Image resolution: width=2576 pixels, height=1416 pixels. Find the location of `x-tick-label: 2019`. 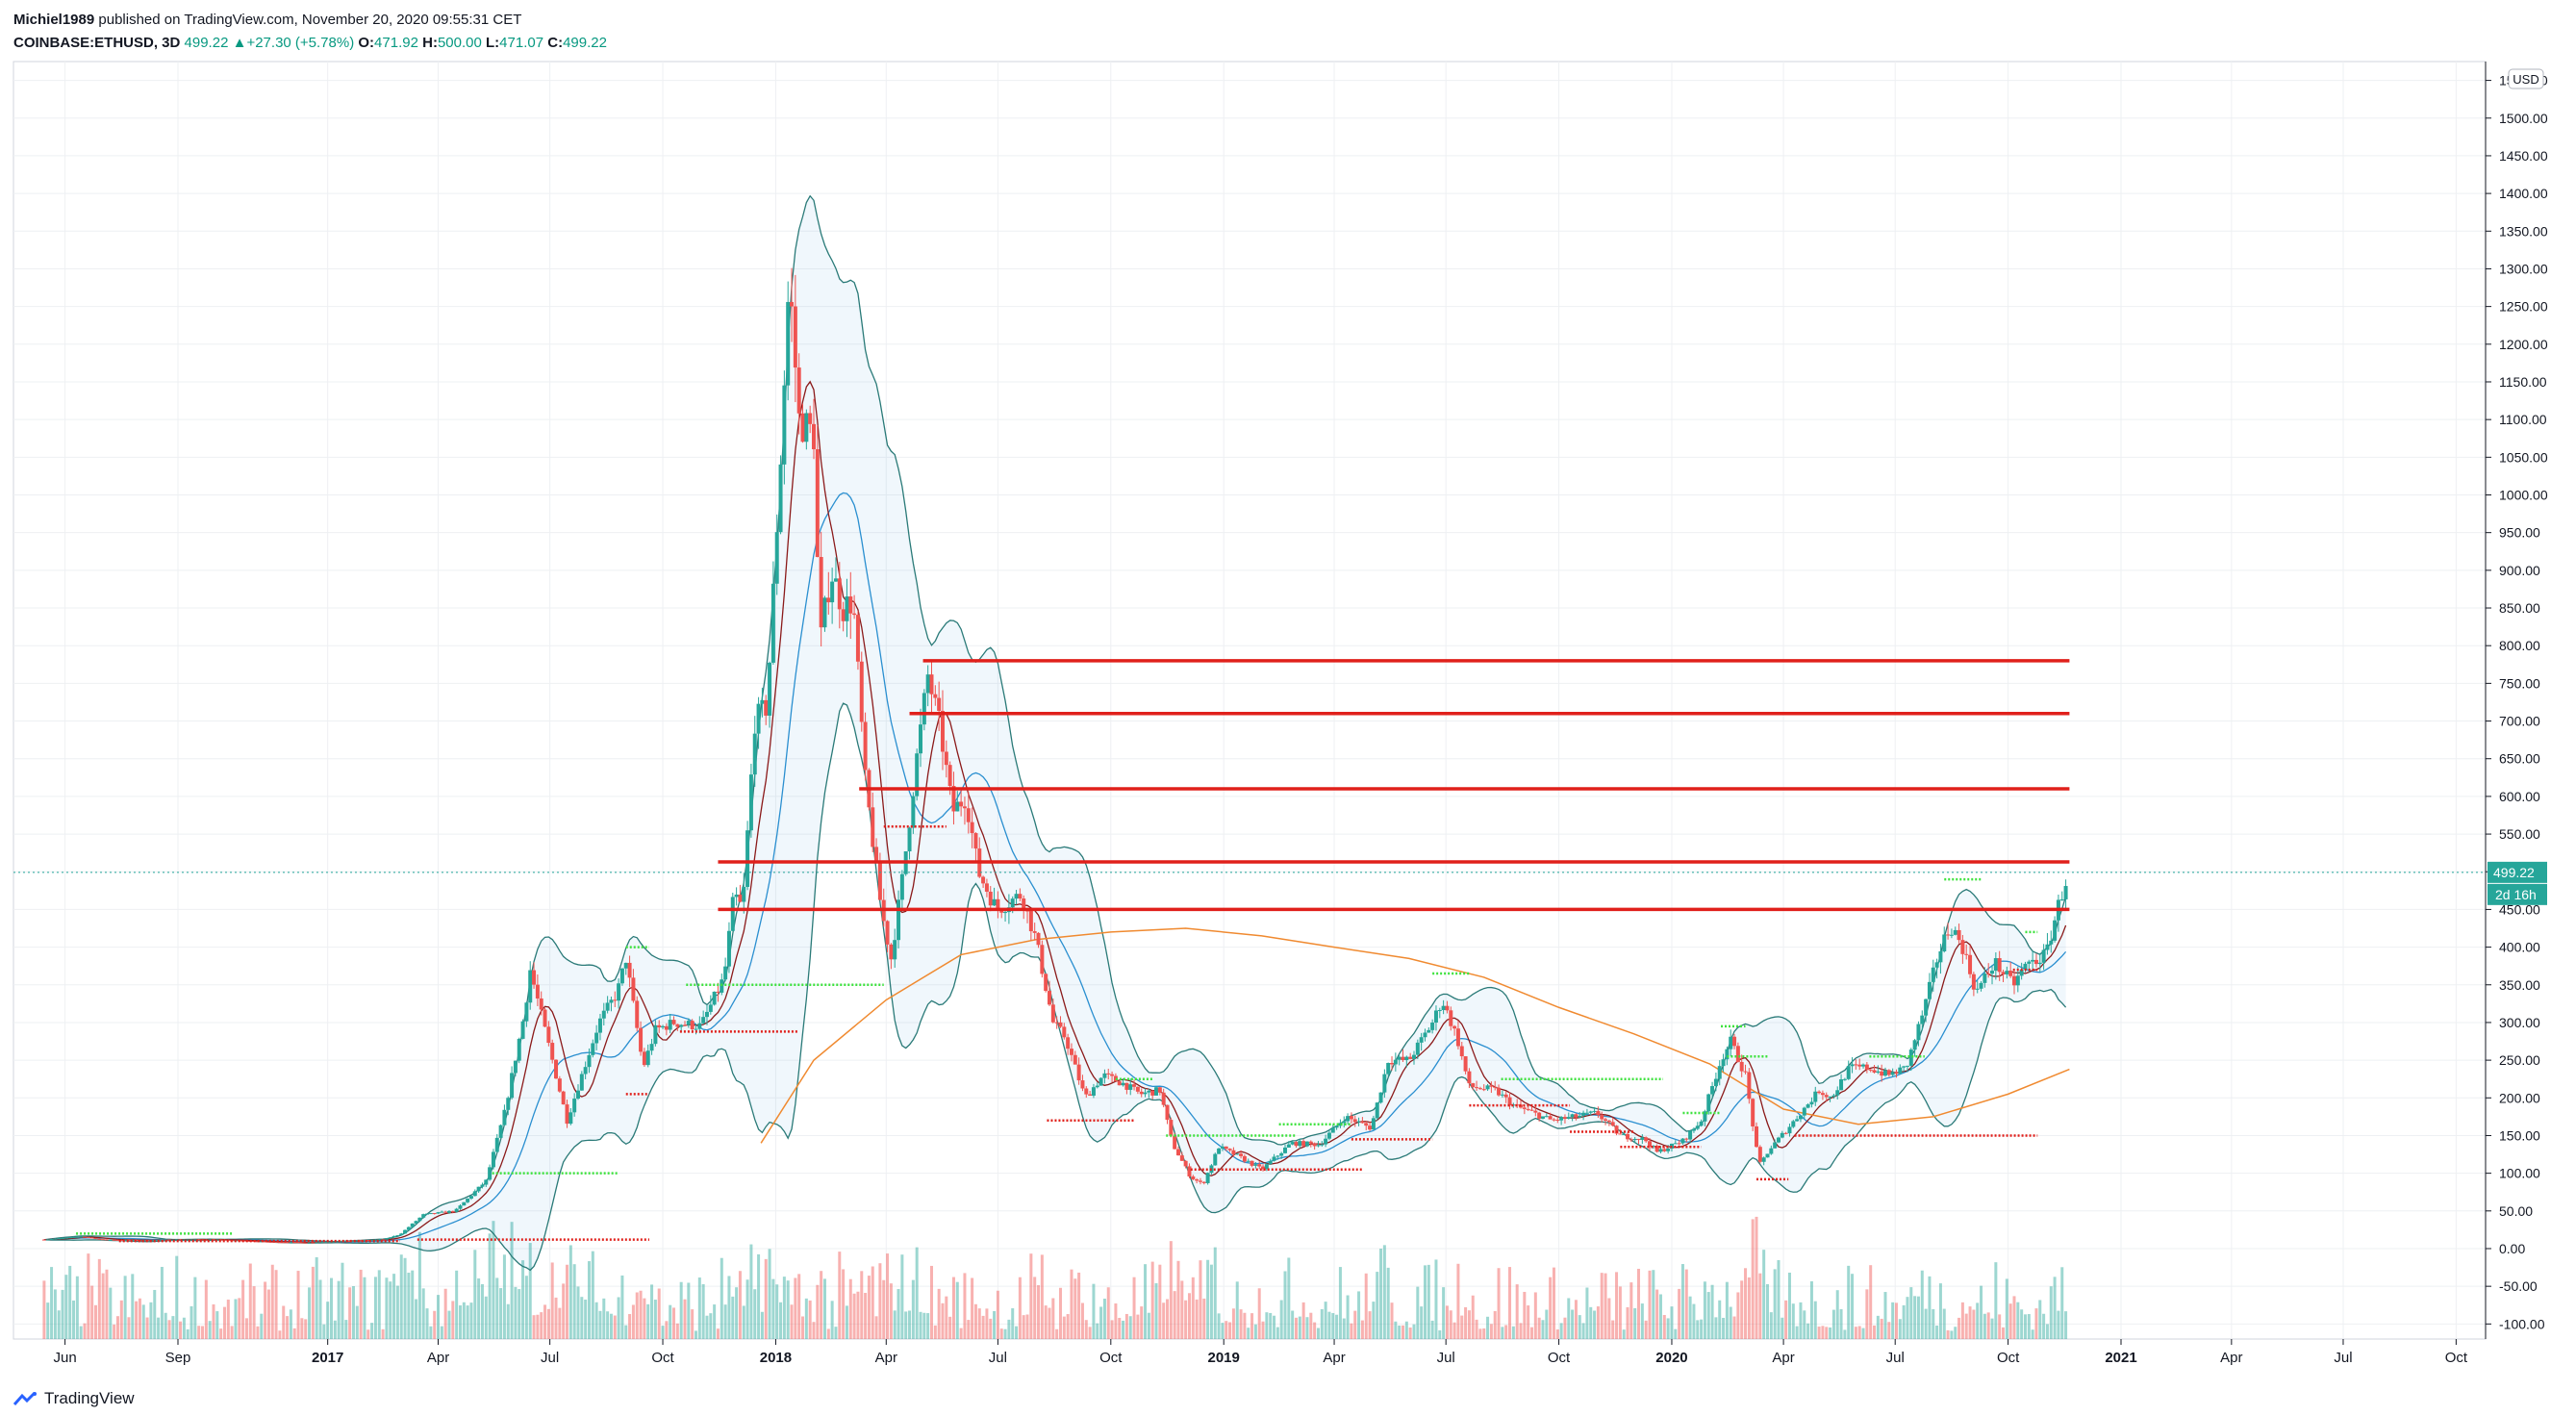

x-tick-label: 2019 is located at coordinates (1224, 1358).